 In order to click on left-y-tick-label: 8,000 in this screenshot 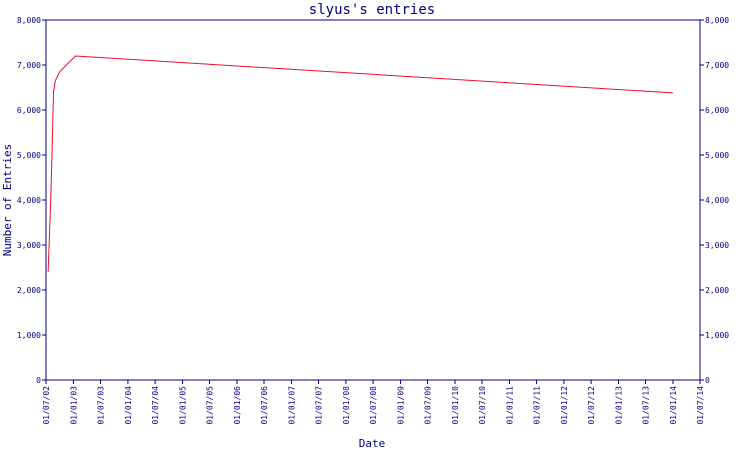, I will do `click(29, 20)`.